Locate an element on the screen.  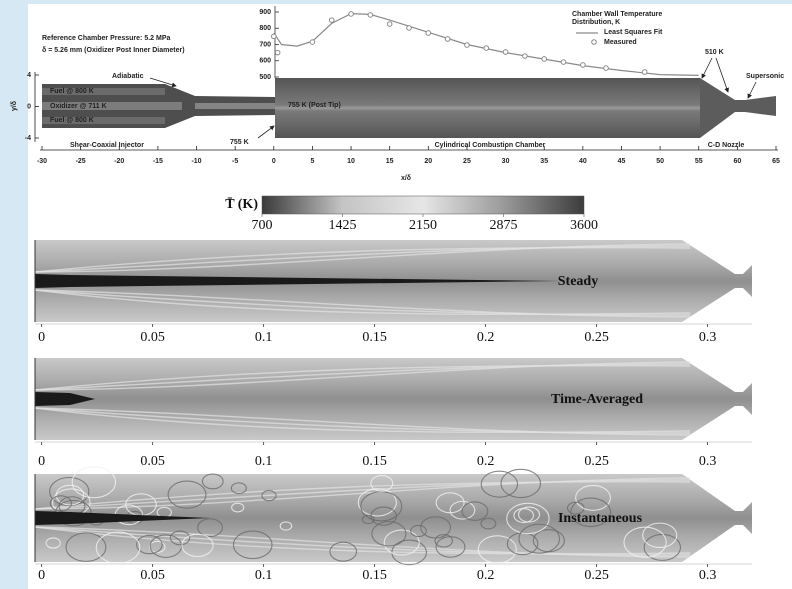
x-tick-label: -25 is located at coordinates (81, 161).